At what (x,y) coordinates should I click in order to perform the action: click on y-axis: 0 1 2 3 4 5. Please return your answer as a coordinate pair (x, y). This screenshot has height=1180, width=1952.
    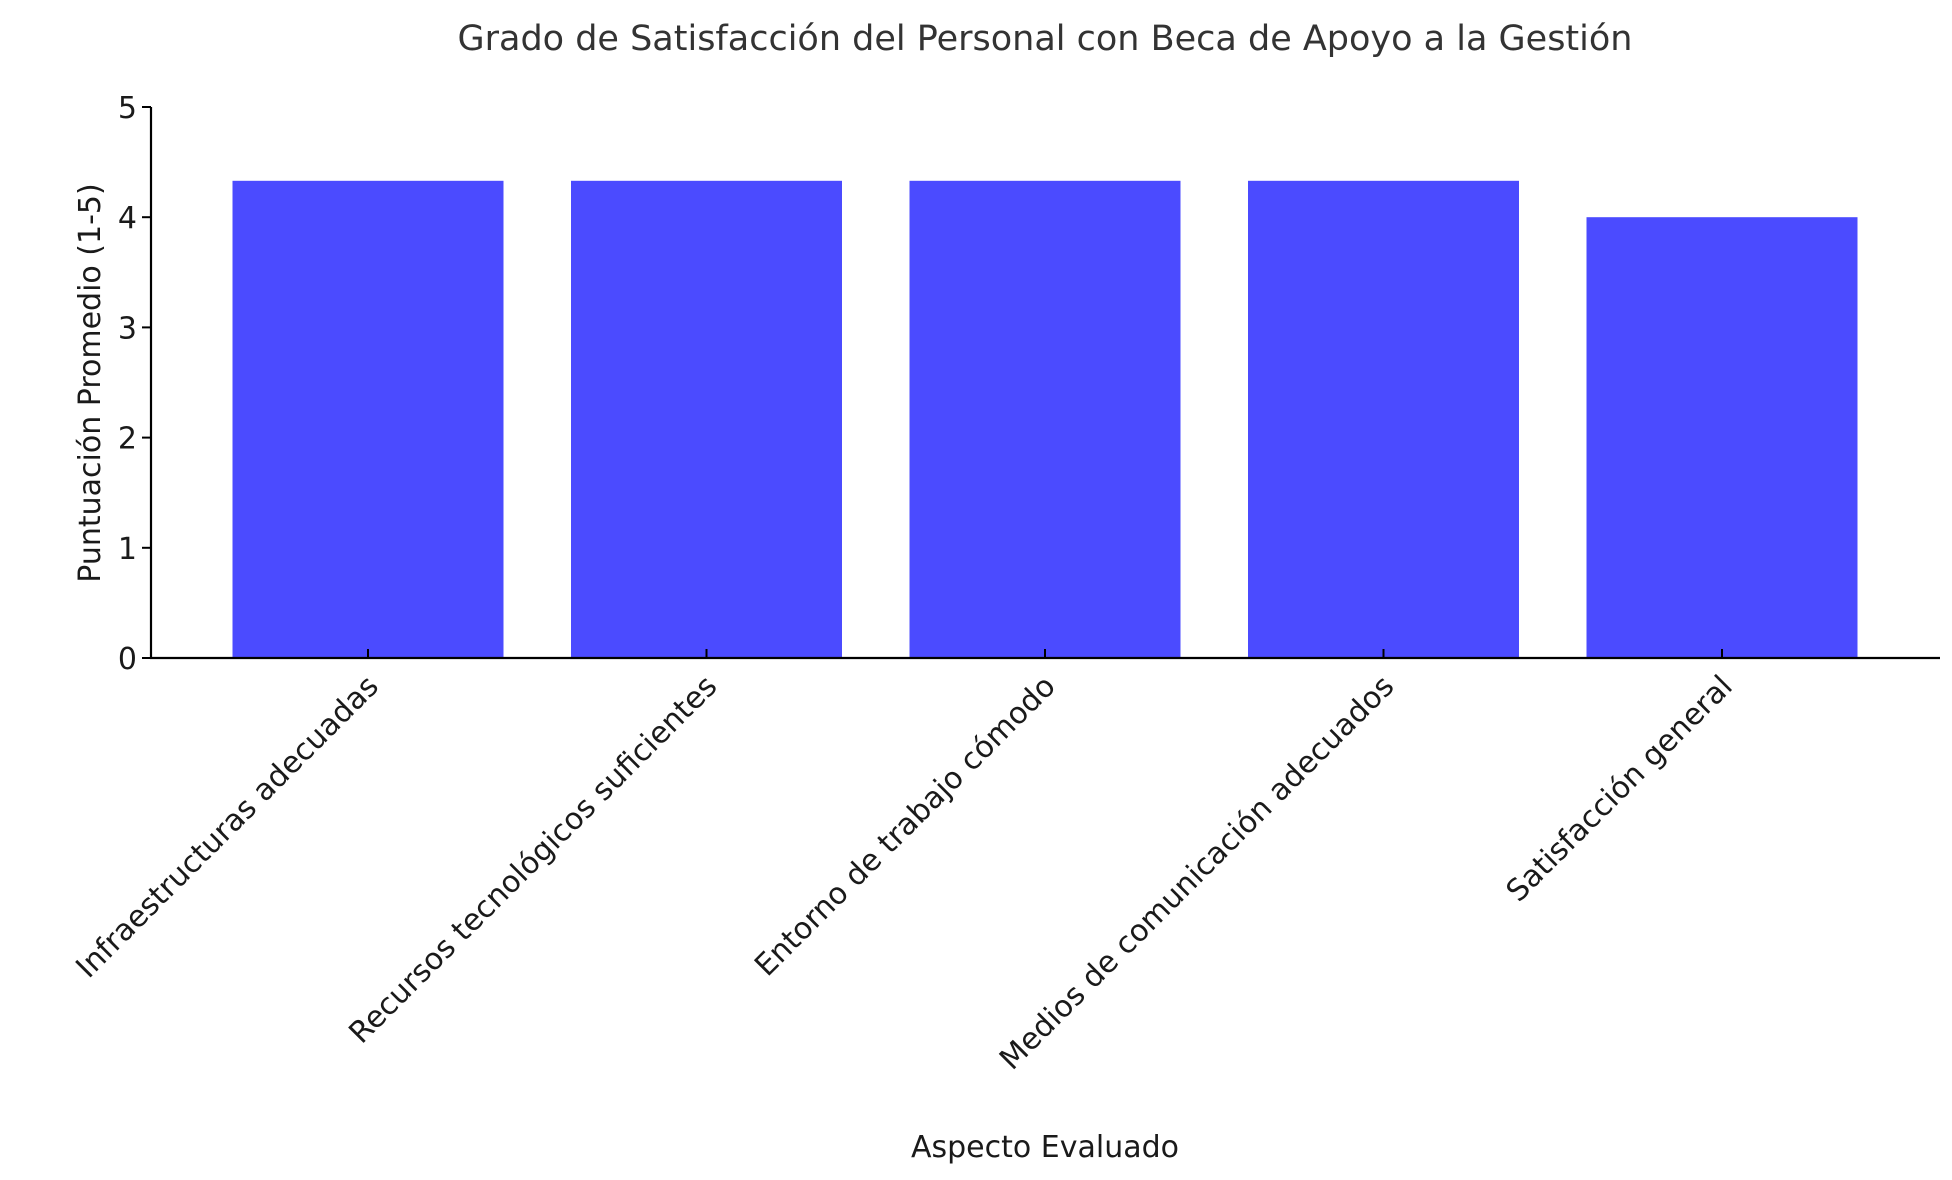
    Looking at the image, I should click on (135, 384).